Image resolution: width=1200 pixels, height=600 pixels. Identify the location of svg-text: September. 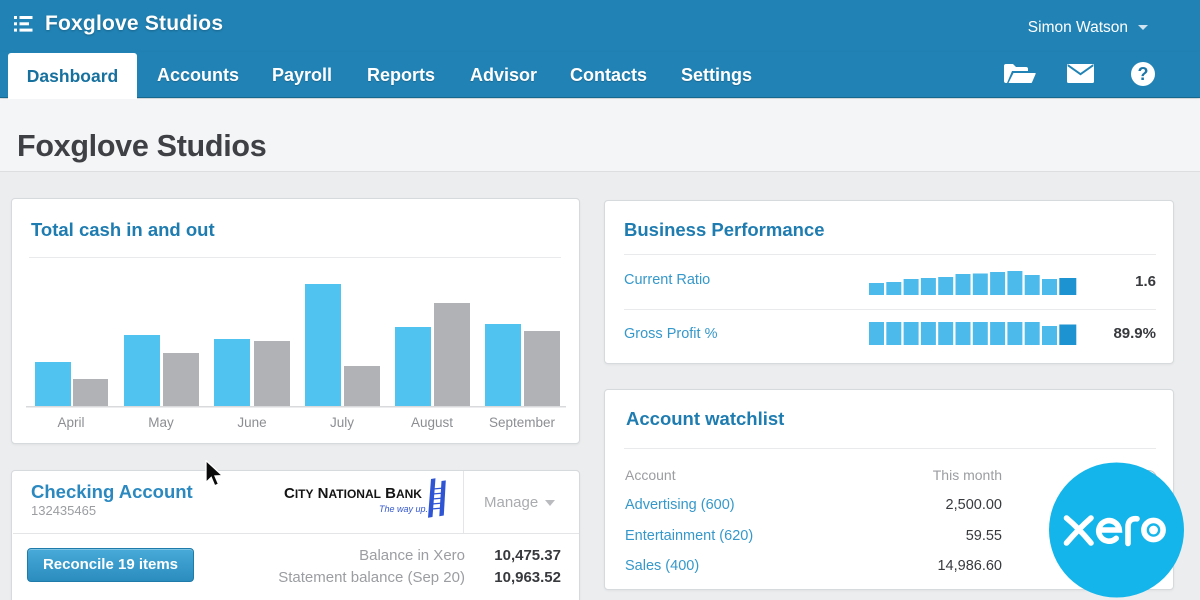
(522, 422).